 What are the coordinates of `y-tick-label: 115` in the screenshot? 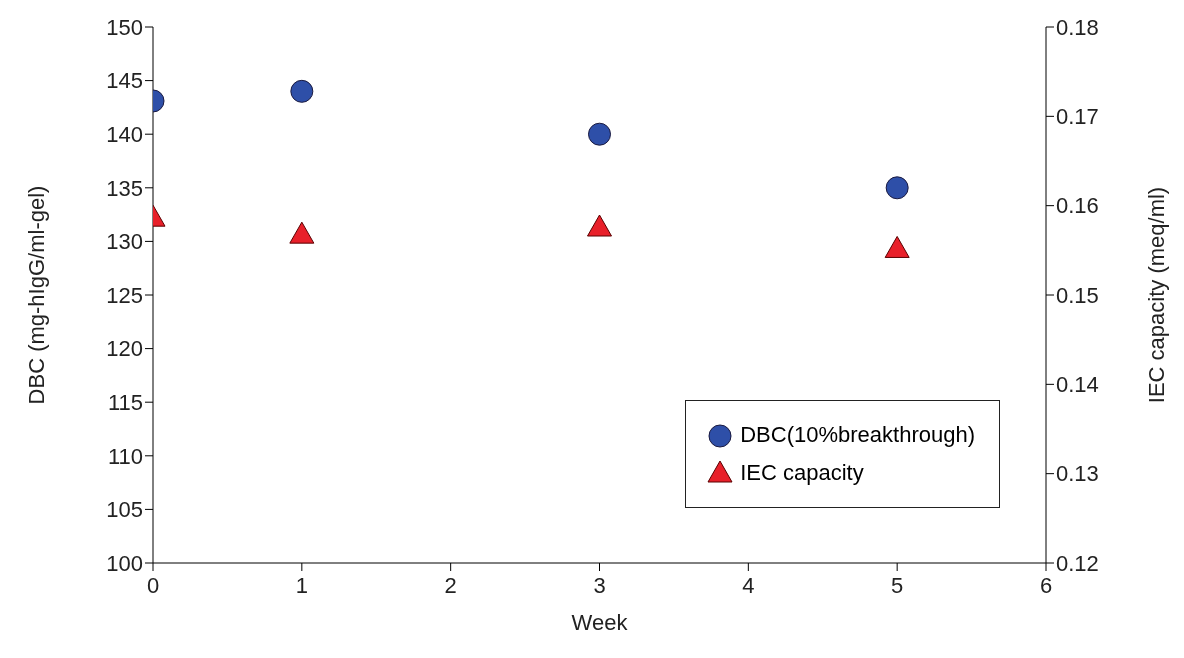 It's located at (125, 403).